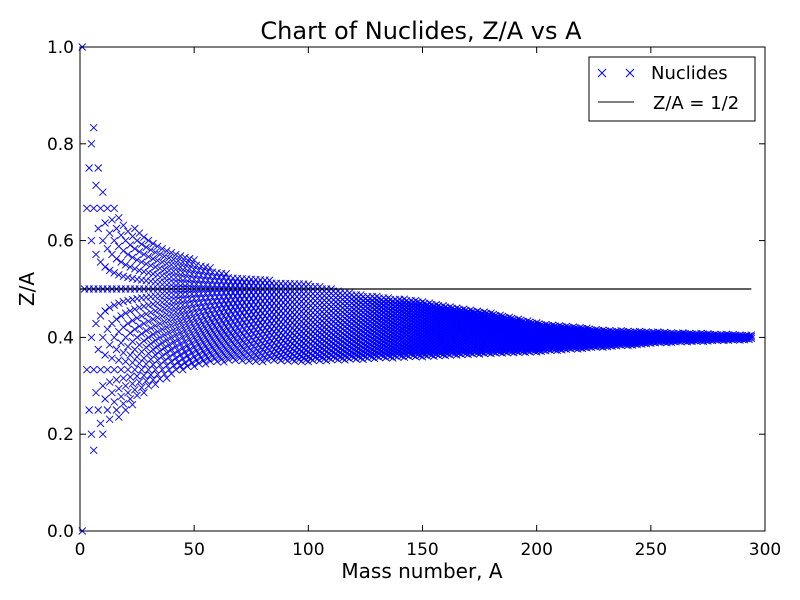  I want to click on chart-title: Chart of Nuclides, Z/A vs A, so click(421, 31).